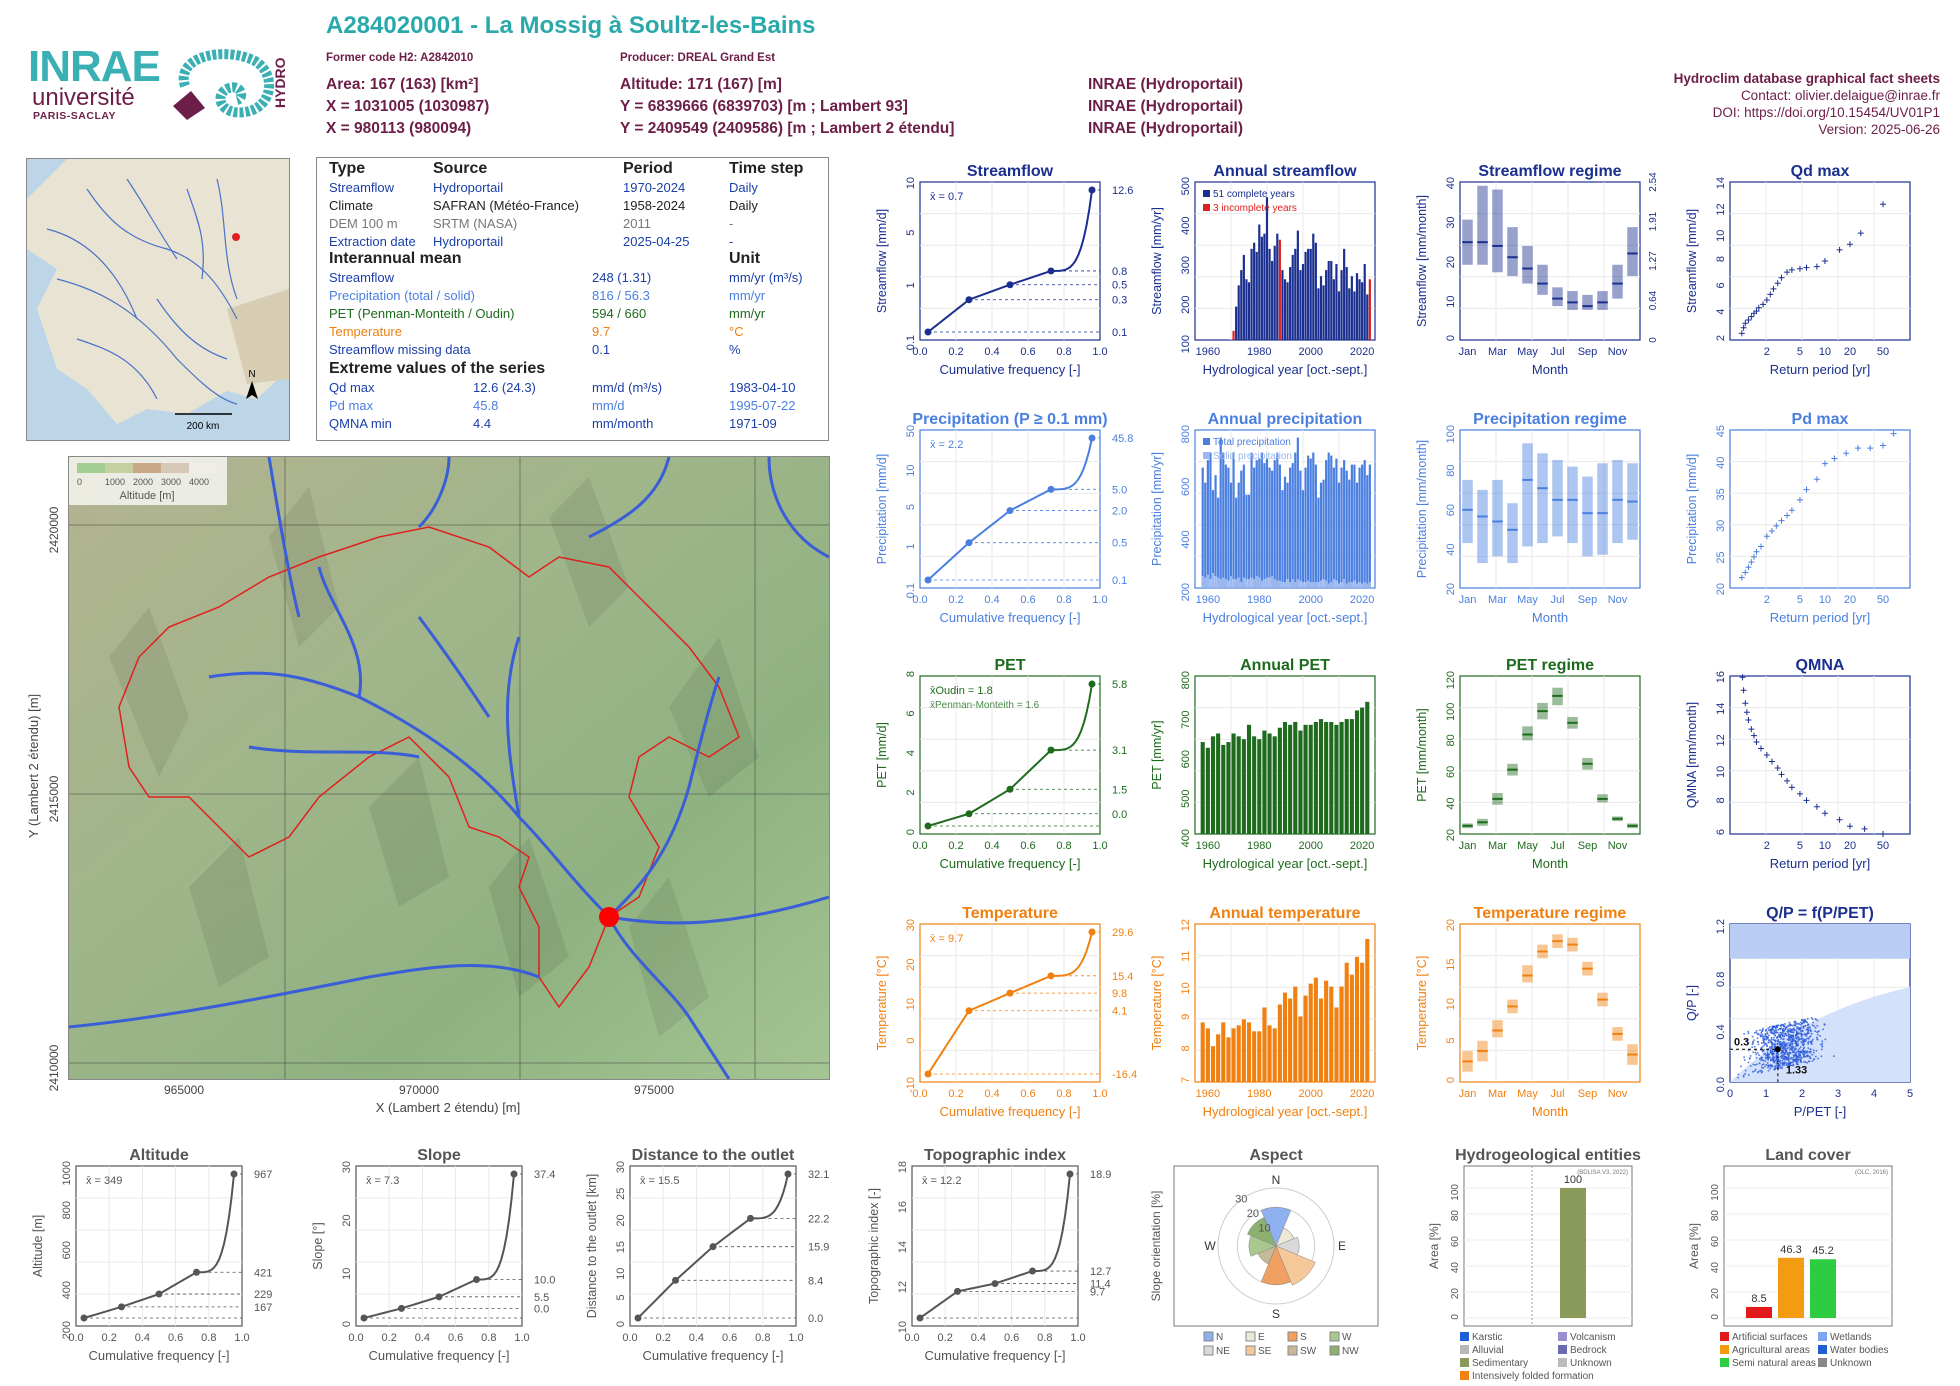 This screenshot has height=1386, width=1960. What do you see at coordinates (1119, 301) in the screenshot?
I see `right-tick: 0.3` at bounding box center [1119, 301].